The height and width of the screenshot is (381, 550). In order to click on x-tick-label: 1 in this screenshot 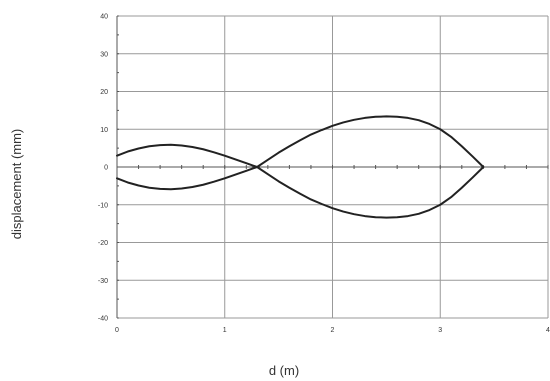, I will do `click(225, 330)`.